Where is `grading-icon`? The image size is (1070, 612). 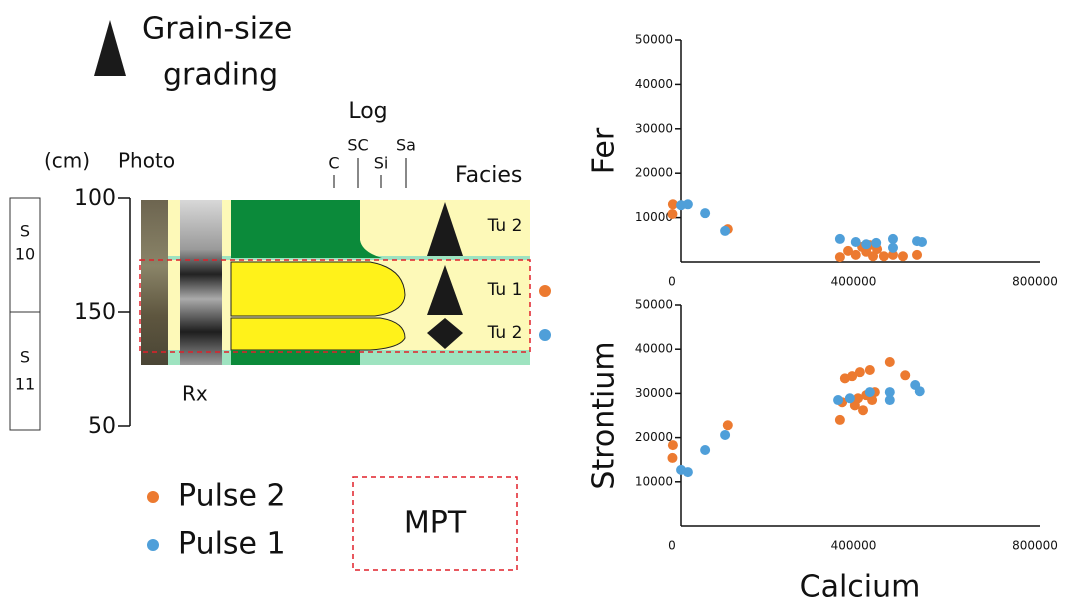
grading-icon is located at coordinates (110, 48).